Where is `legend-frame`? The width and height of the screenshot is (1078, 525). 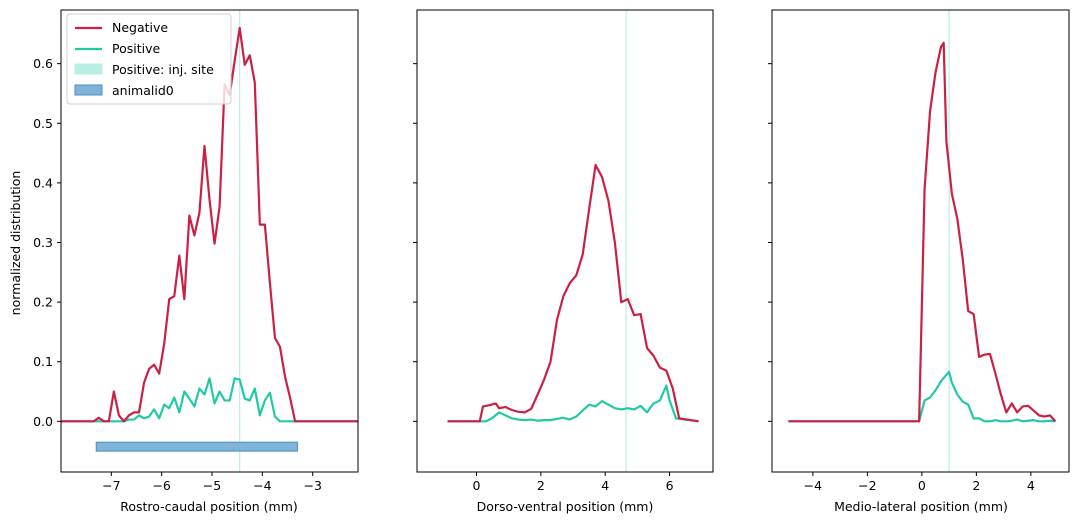
legend-frame is located at coordinates (149, 59).